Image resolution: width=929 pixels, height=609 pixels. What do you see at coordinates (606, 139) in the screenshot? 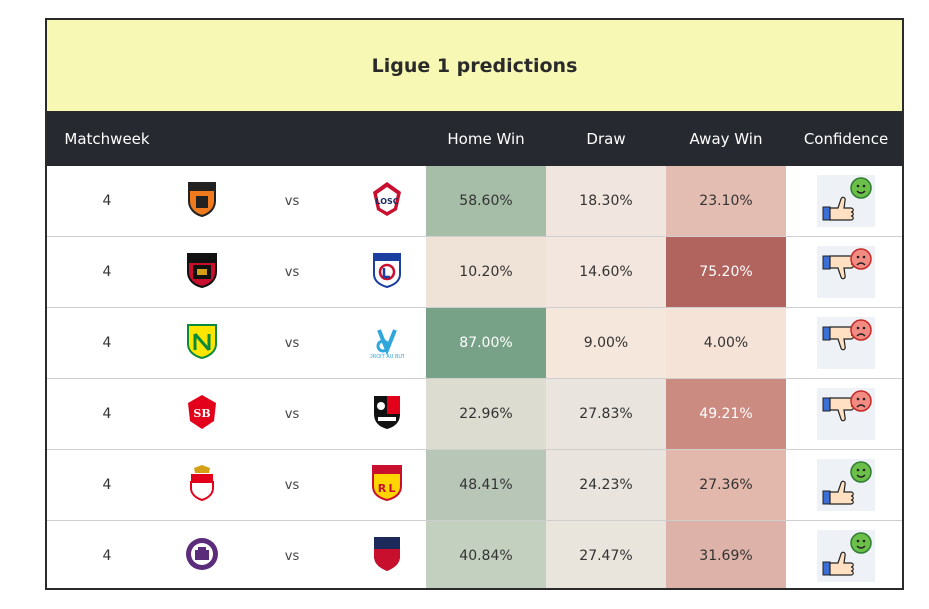
I see `header-draw: Draw` at bounding box center [606, 139].